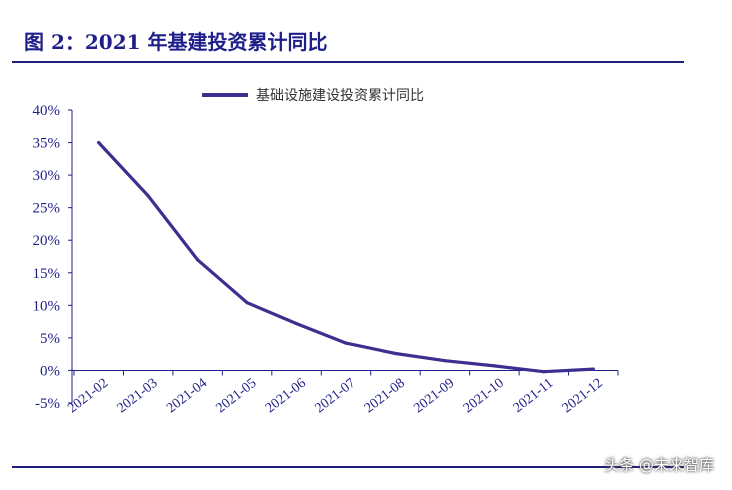 This screenshot has height=490, width=732. Describe the element at coordinates (385, 396) in the screenshot. I see `x-tick-label: 2021-08` at that location.